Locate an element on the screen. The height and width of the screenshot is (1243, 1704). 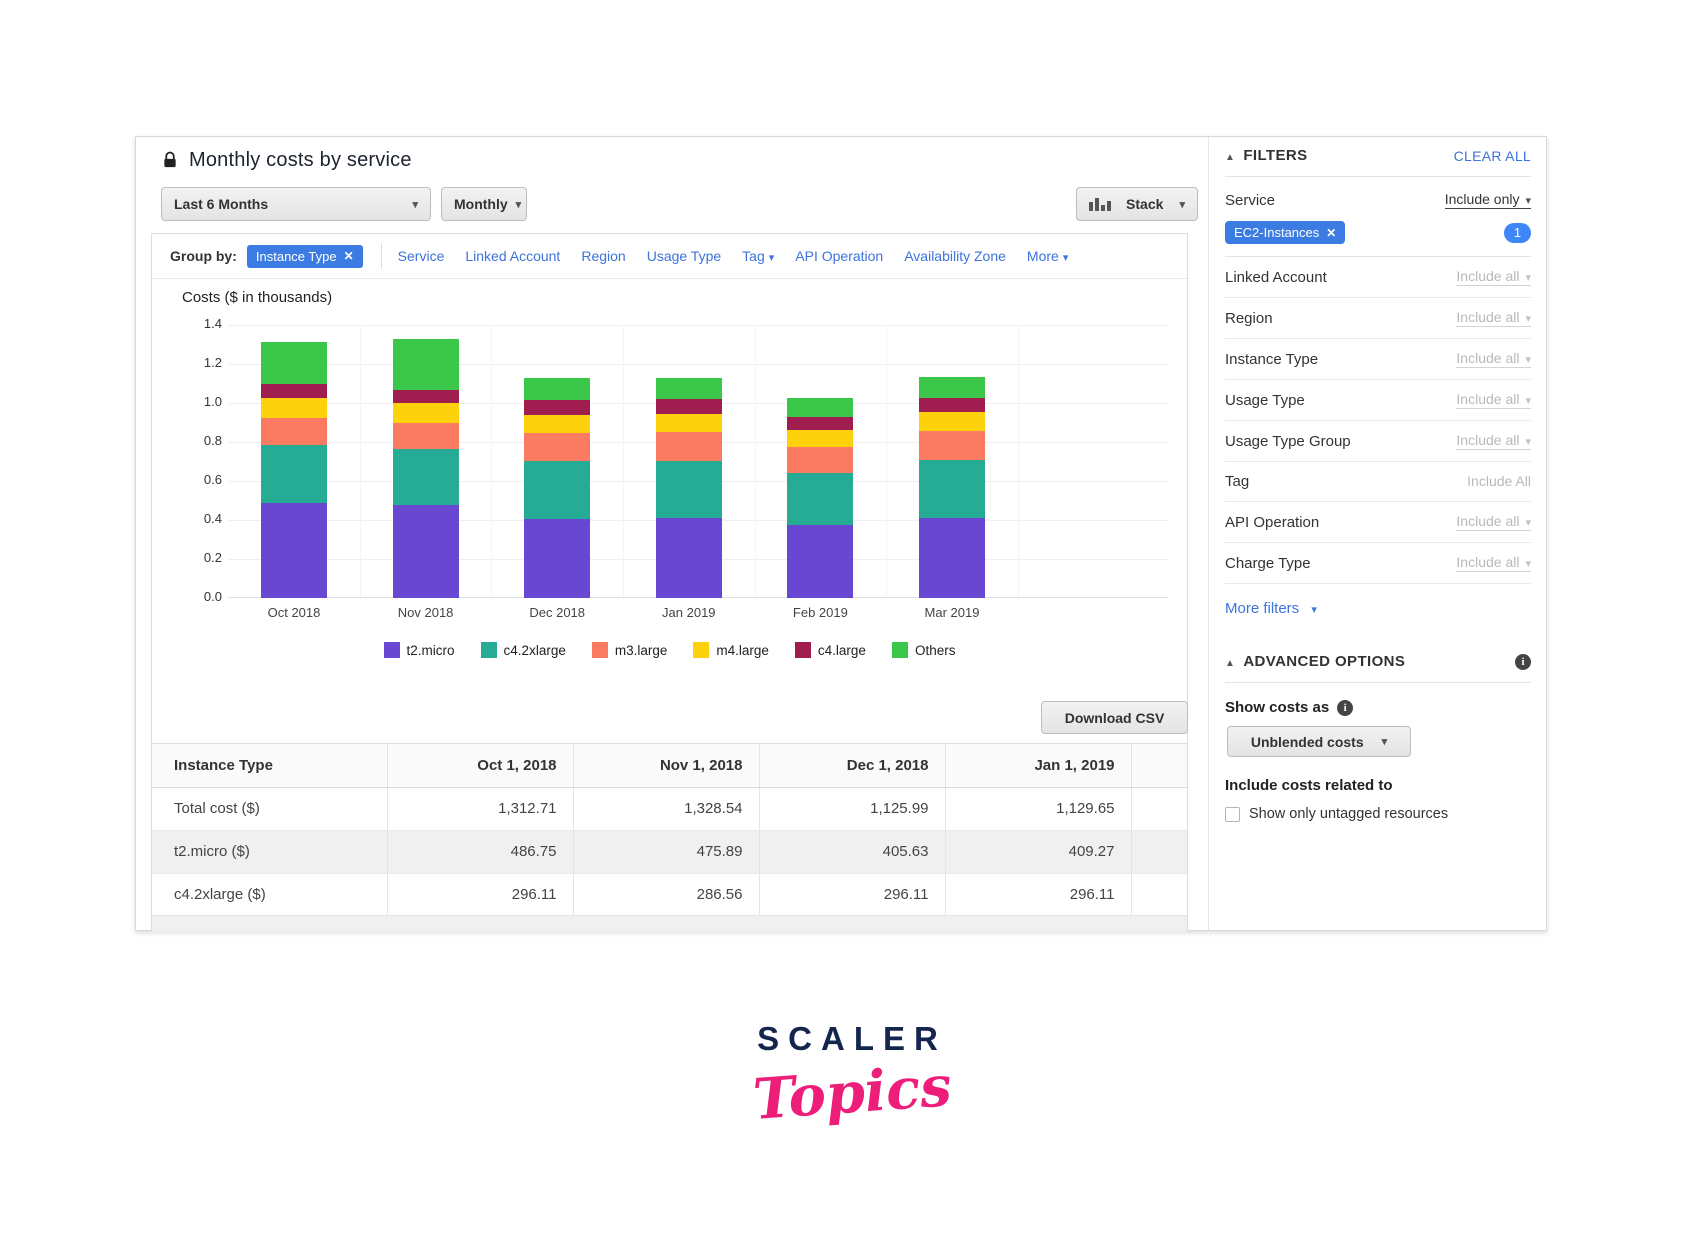
more-filters-link: More filters ▾ is located at coordinates (1378, 608).